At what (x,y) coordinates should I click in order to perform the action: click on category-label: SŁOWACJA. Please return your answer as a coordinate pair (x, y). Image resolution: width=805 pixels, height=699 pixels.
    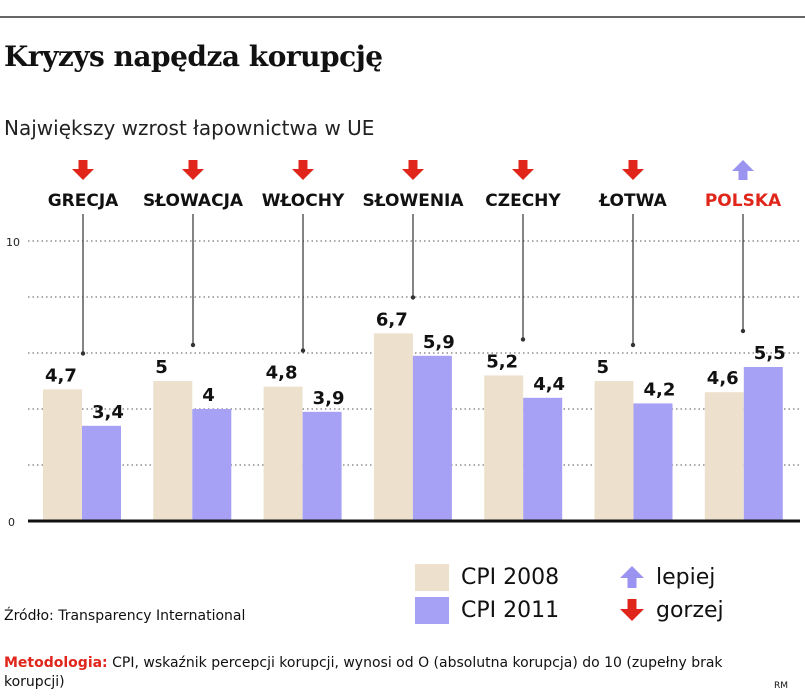
    Looking at the image, I should click on (193, 201).